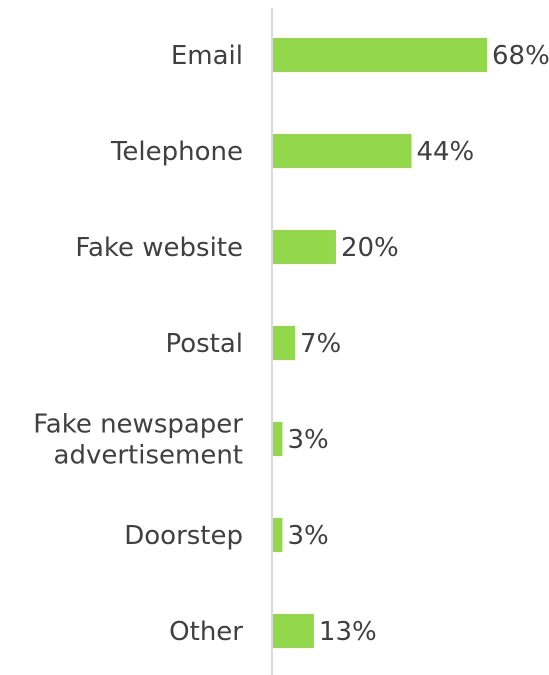 Image resolution: width=549 pixels, height=675 pixels. What do you see at coordinates (445, 152) in the screenshot?
I see `value-label: 44%` at bounding box center [445, 152].